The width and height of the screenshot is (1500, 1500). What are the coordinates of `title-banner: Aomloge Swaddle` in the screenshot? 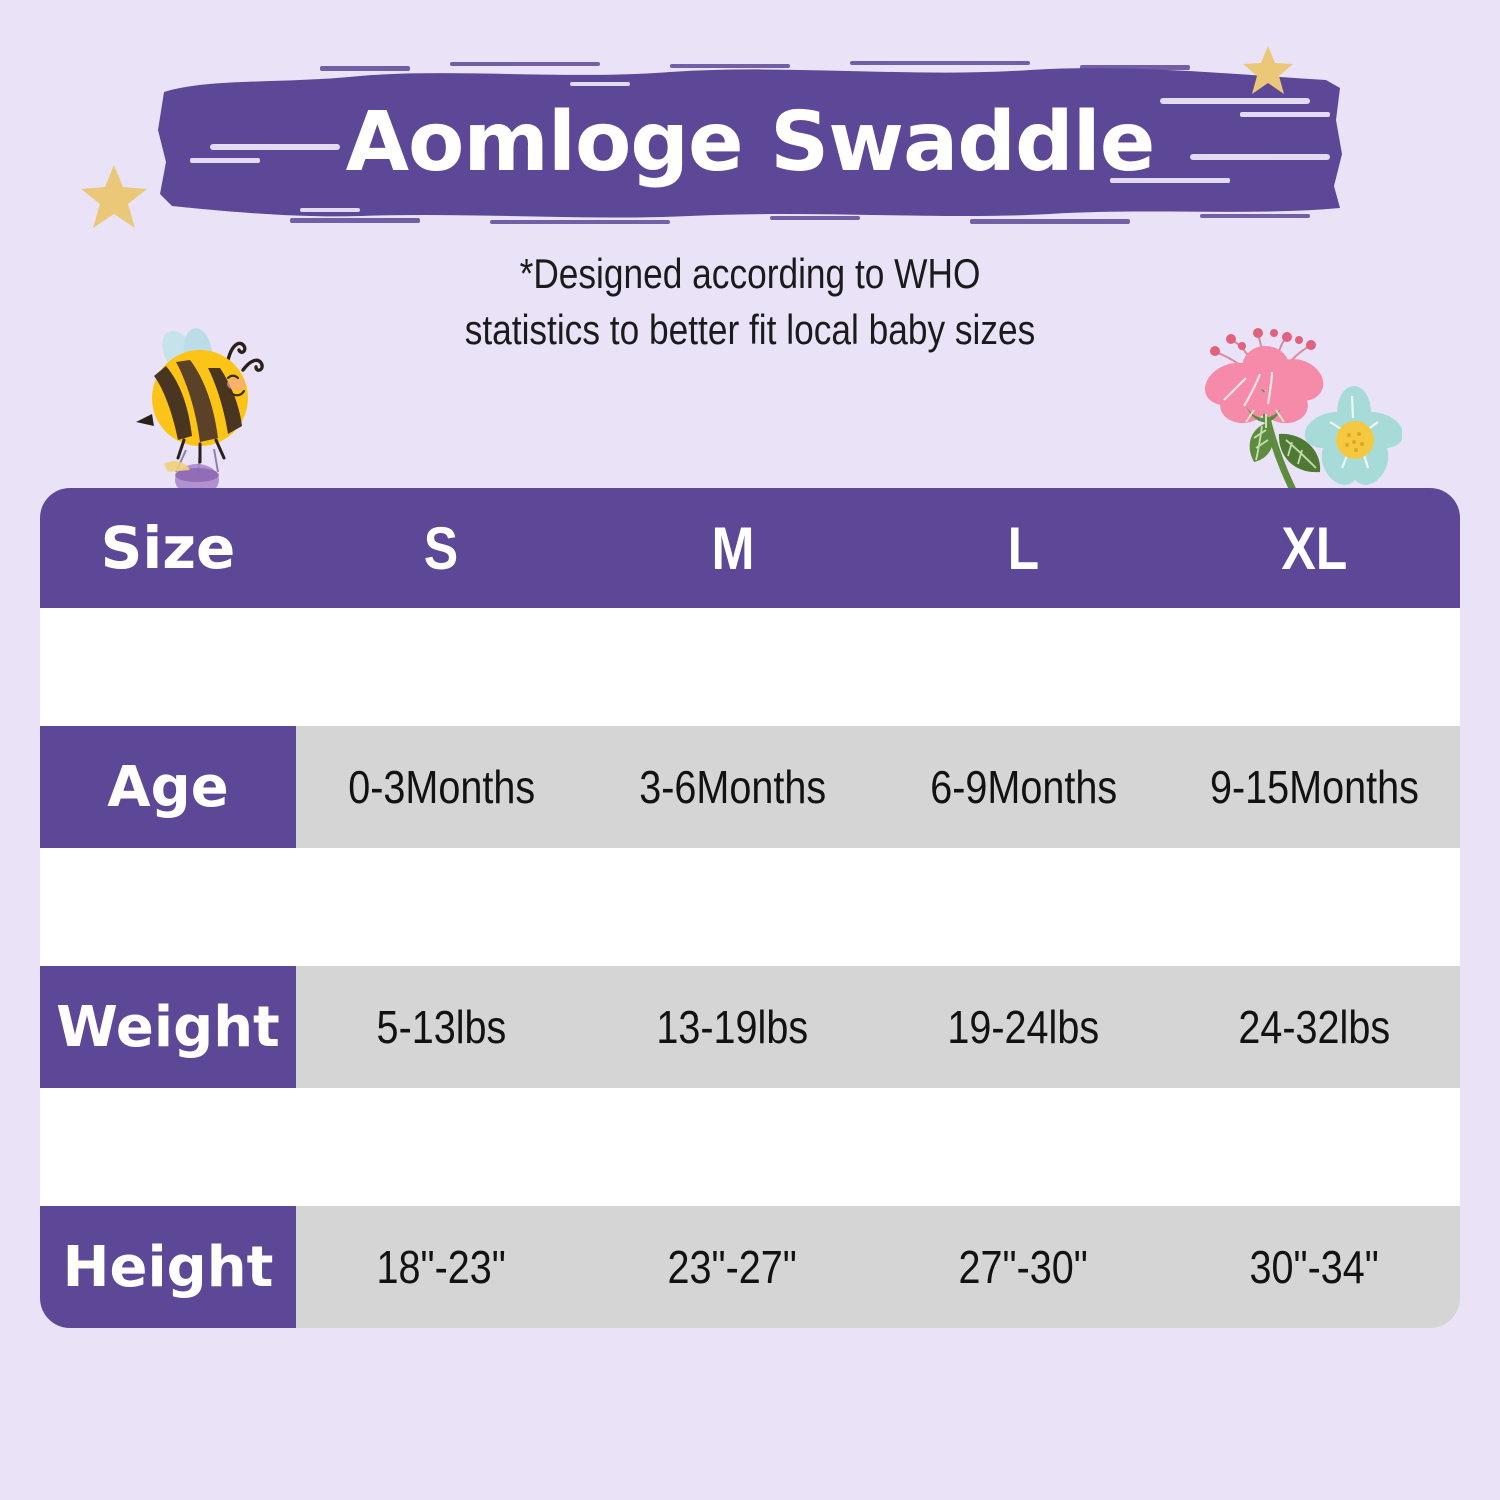 It's located at (750, 142).